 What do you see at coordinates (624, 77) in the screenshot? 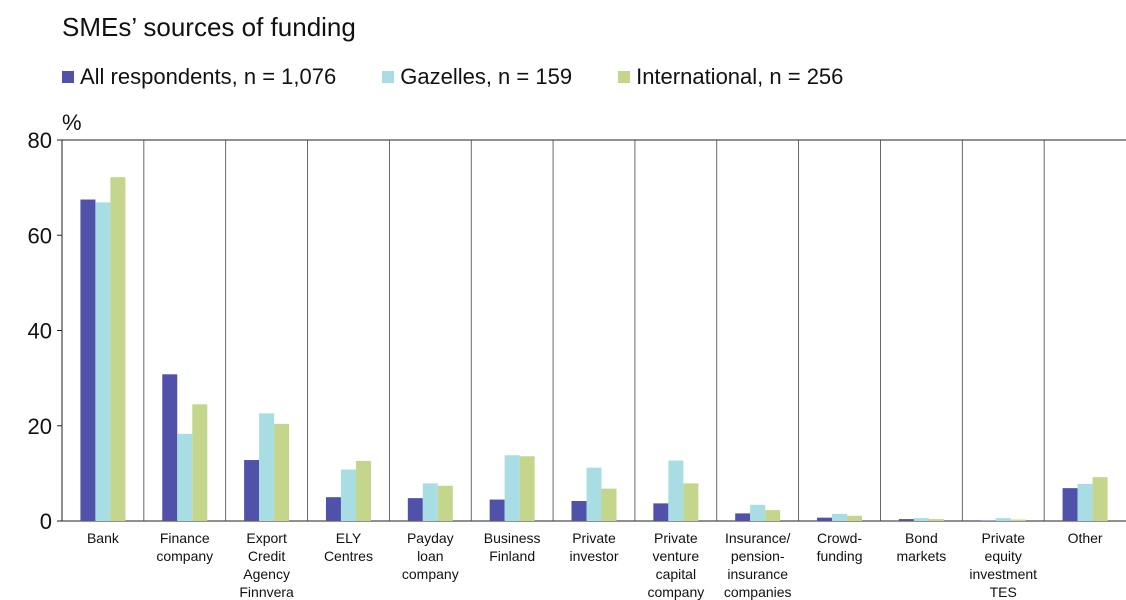
I see `legend-swatch-international` at bounding box center [624, 77].